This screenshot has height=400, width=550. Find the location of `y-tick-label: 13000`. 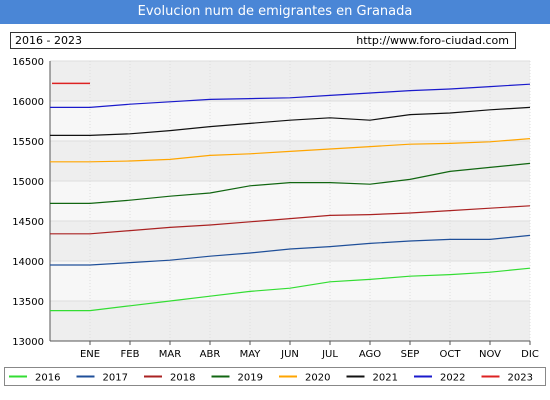

y-tick-label: 13000 is located at coordinates (28, 342).